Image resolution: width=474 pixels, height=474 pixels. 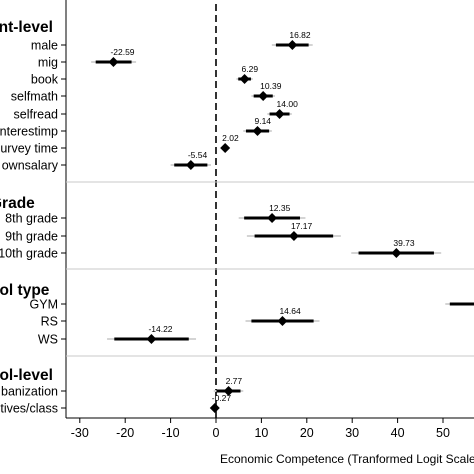 What do you see at coordinates (300, 35) in the screenshot?
I see `value-label: 16.82` at bounding box center [300, 35].